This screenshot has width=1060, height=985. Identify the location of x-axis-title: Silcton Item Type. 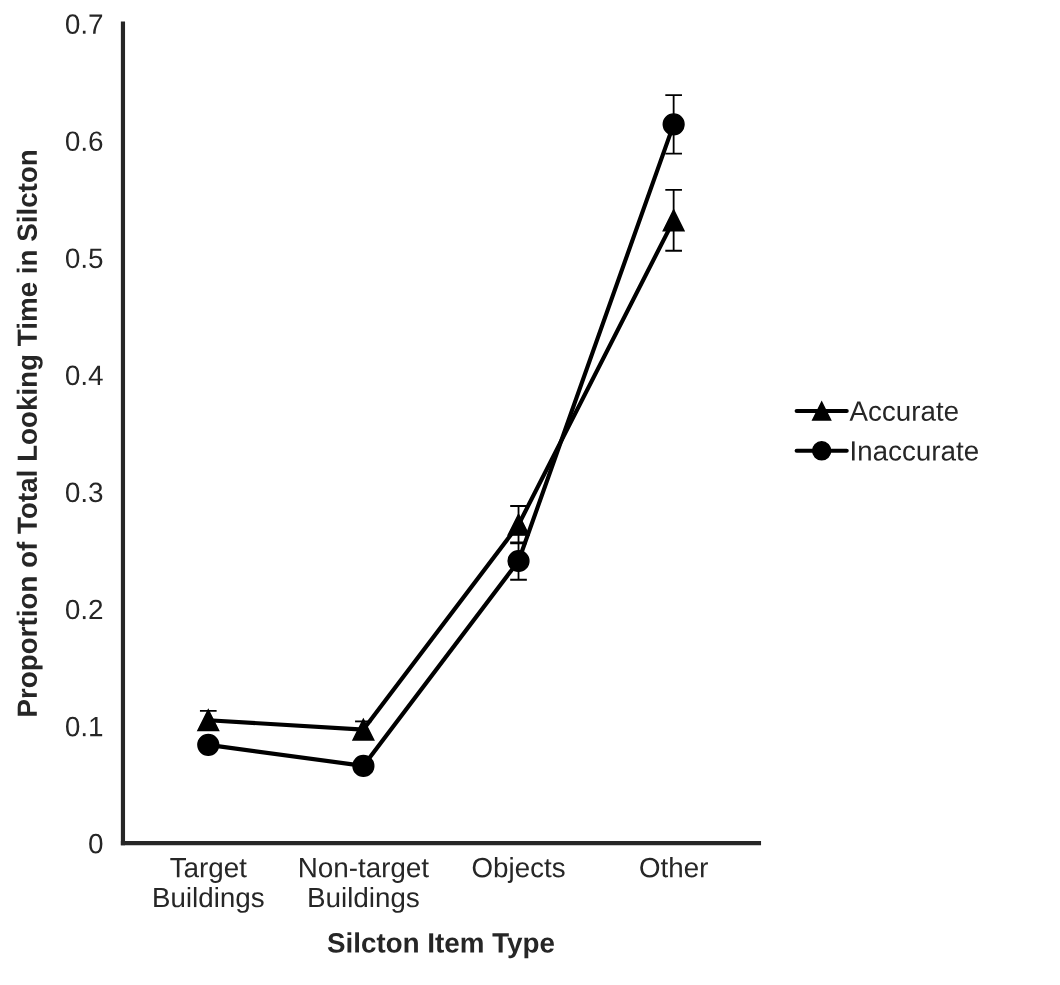
(440, 945).